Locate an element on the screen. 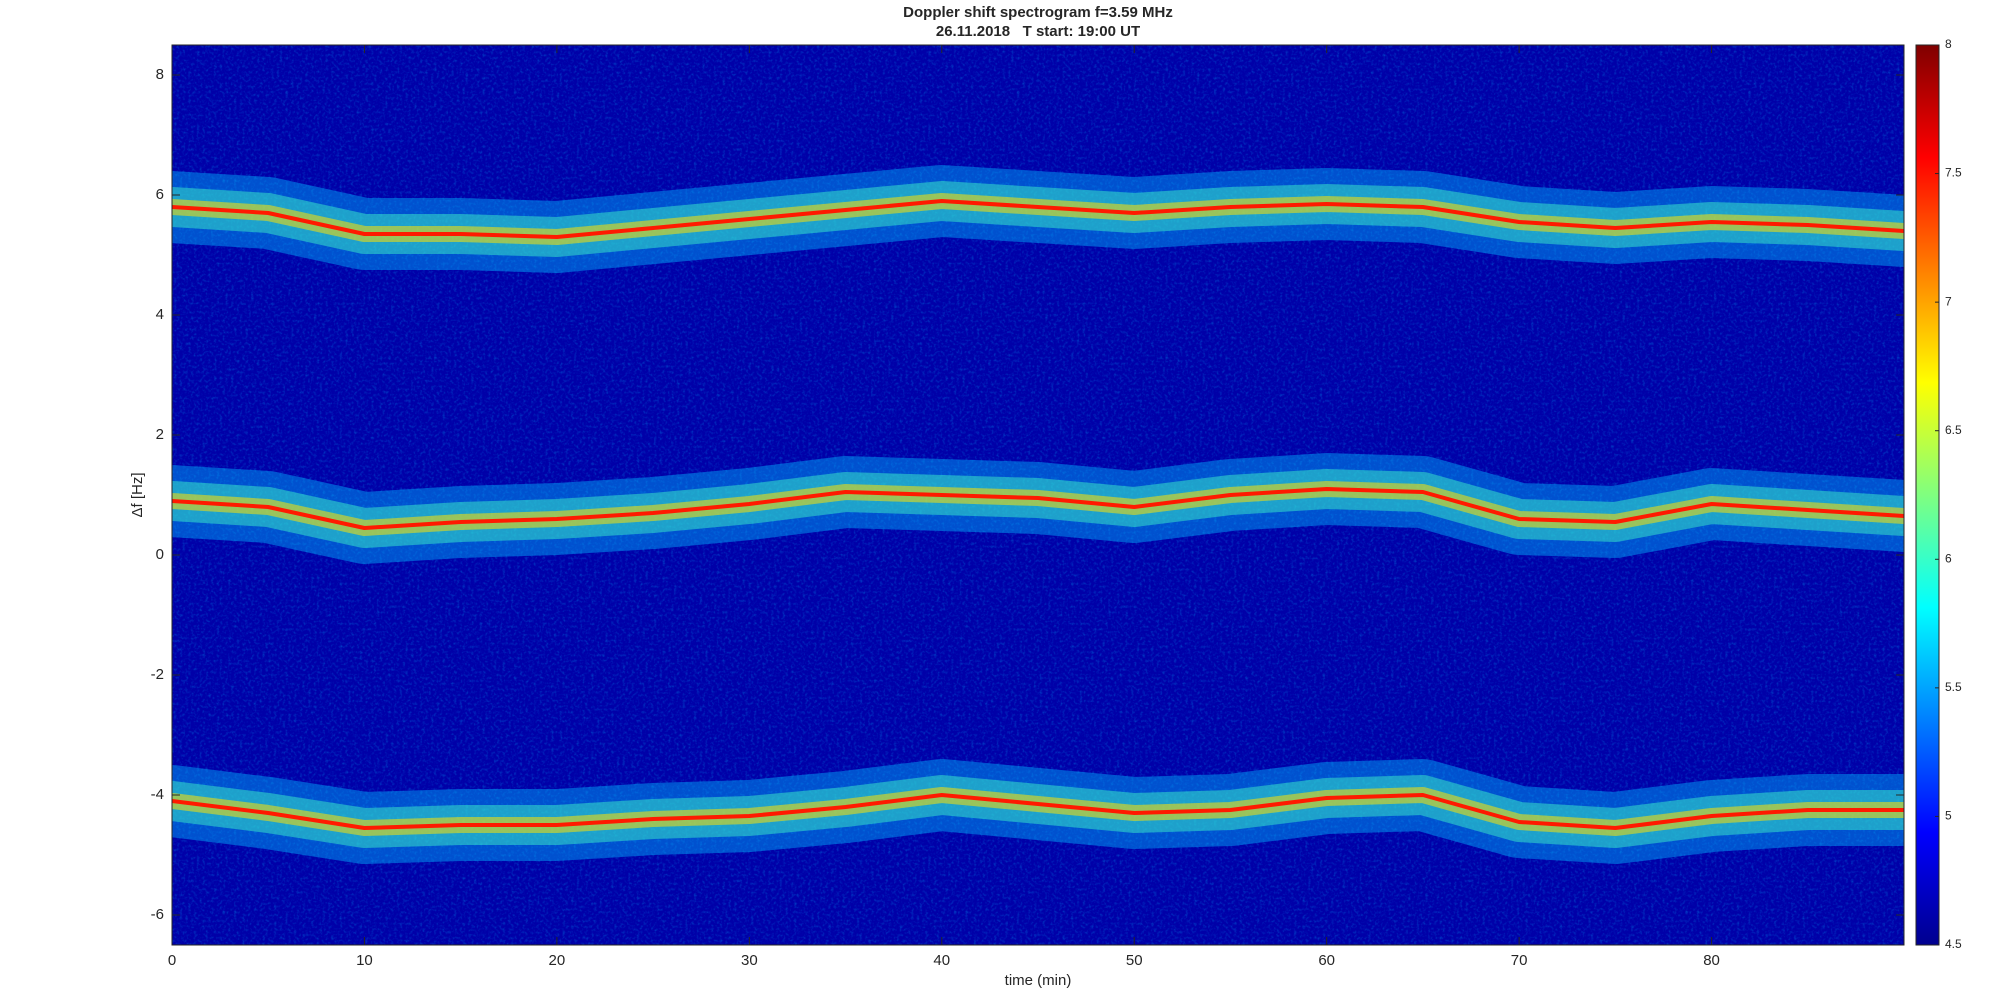 Image resolution: width=2000 pixels, height=1003 pixels. y-tick-label: 0 is located at coordinates (160, 554).